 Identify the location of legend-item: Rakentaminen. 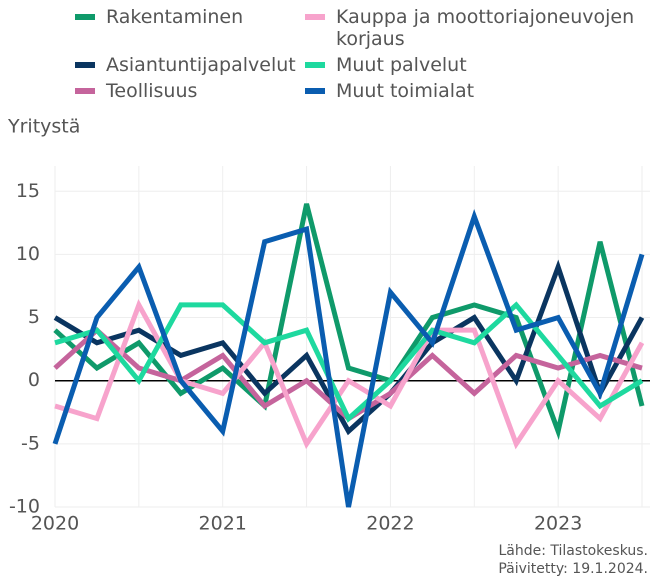
(190, 28).